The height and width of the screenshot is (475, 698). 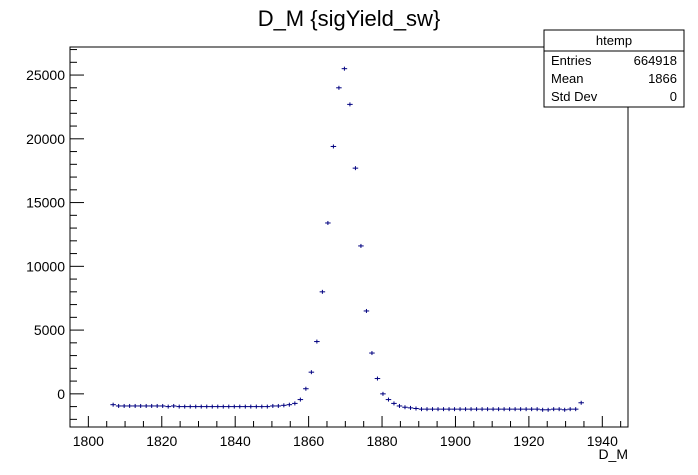 What do you see at coordinates (602, 441) in the screenshot?
I see `x-tick-label: 1940` at bounding box center [602, 441].